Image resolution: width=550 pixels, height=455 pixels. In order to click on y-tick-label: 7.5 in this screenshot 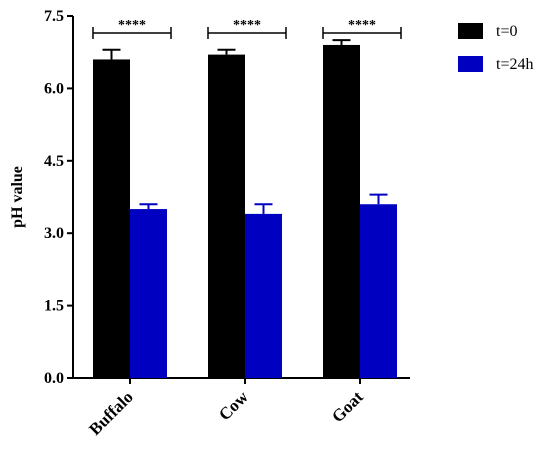, I will do `click(54, 16)`.